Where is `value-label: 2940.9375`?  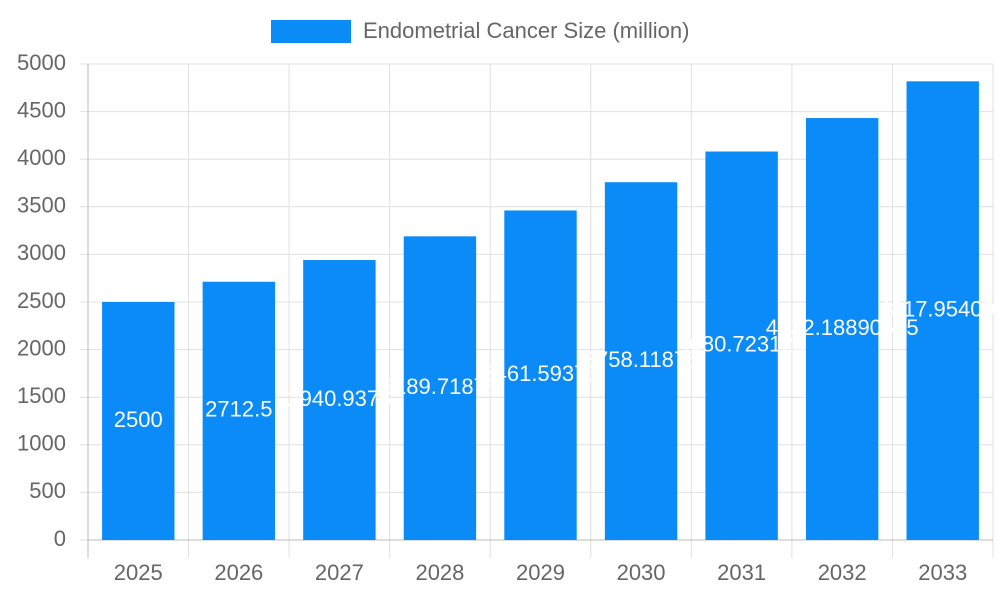 value-label: 2940.9375 is located at coordinates (339, 398).